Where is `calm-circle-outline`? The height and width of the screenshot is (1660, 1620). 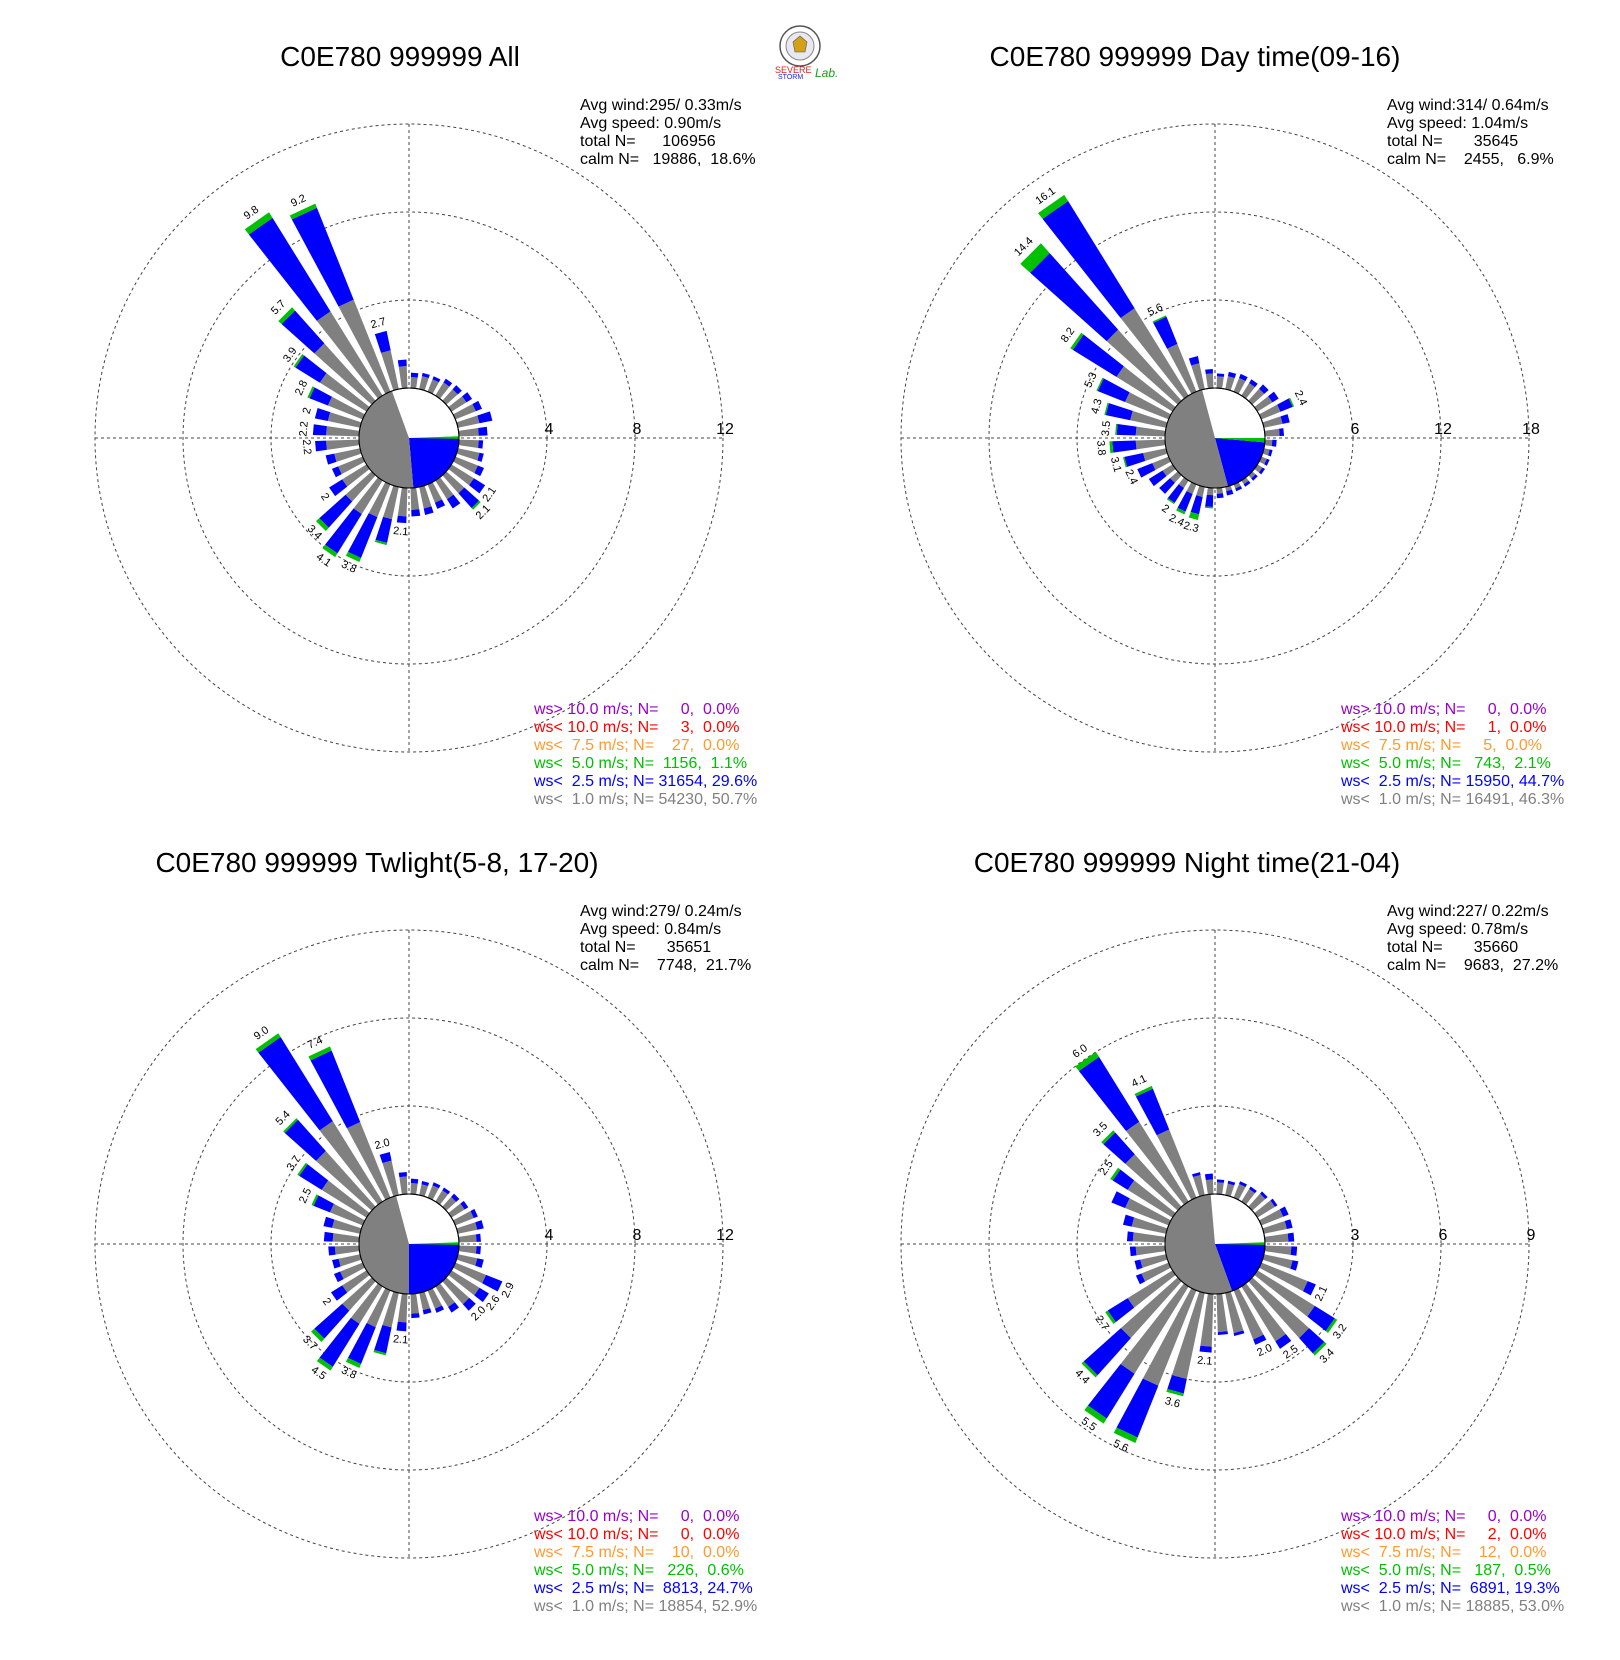 calm-circle-outline is located at coordinates (1215, 1244).